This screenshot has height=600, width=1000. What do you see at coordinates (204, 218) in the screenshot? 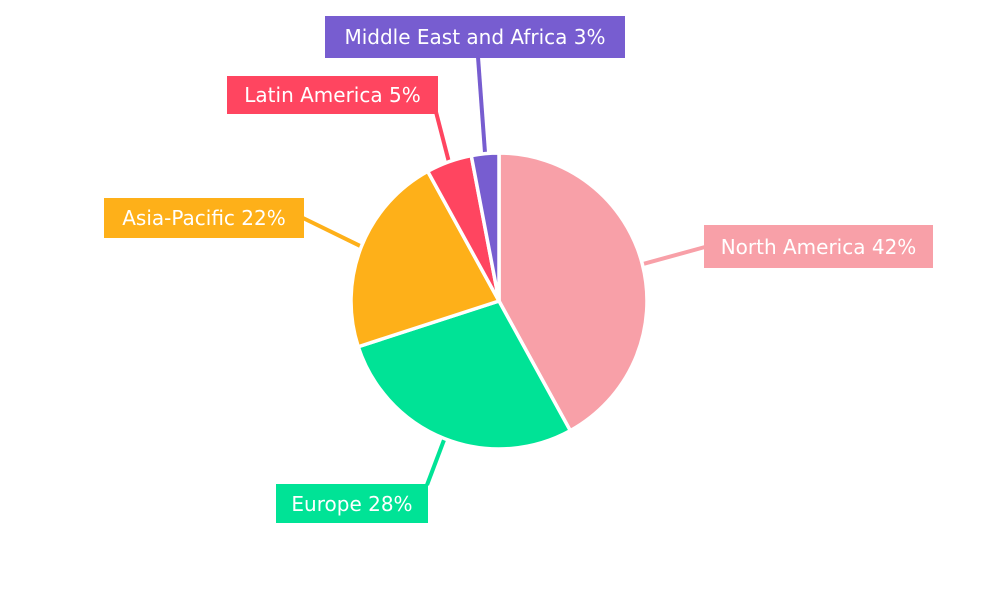
I see `slice-label-asia-pacific: Asia-Pacific 22%` at bounding box center [204, 218].